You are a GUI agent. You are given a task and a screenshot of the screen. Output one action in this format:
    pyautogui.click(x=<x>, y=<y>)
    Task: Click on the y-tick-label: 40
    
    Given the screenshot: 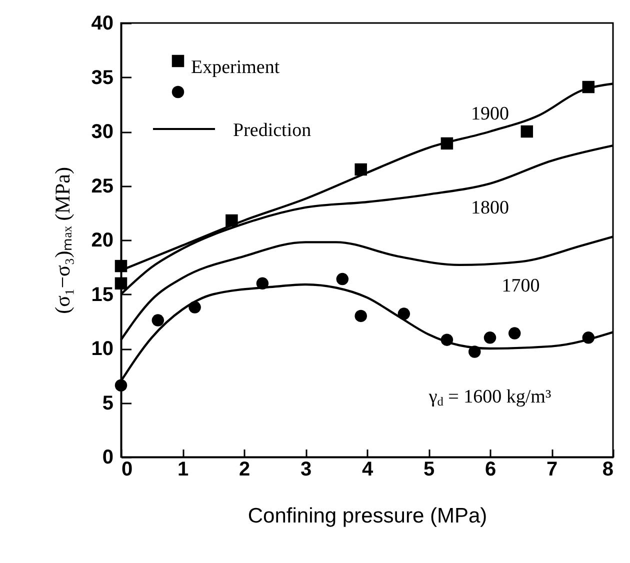 What is the action you would take?
    pyautogui.click(x=102, y=23)
    